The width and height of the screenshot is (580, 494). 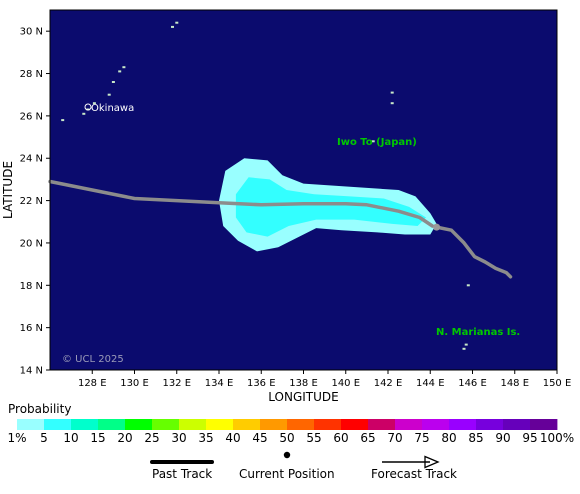 I want to click on x-axis-label: LONGITUDE, so click(x=303, y=397).